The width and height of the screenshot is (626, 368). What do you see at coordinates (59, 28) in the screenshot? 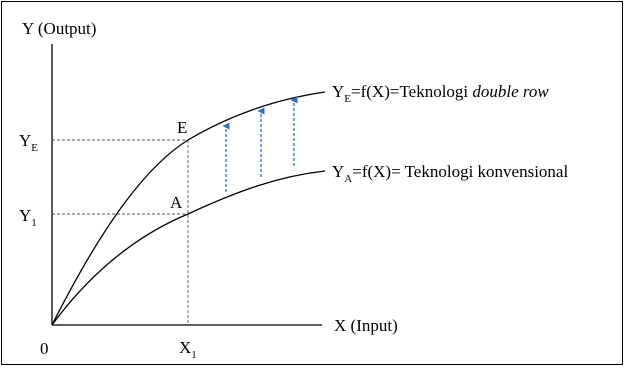
I see `y-axis-title: Y (Output)` at bounding box center [59, 28].